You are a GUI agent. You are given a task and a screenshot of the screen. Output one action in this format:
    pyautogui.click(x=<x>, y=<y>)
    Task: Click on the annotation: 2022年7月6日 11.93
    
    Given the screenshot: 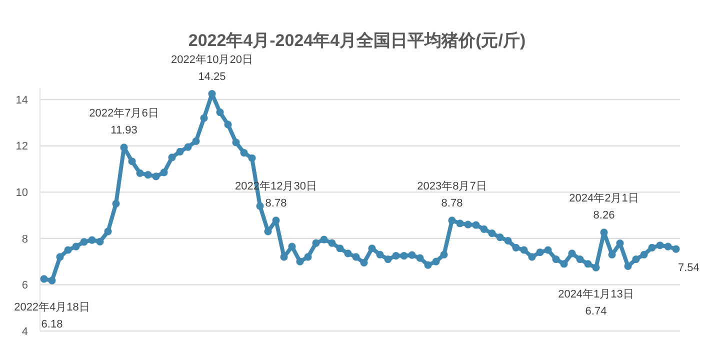 What is the action you would take?
    pyautogui.click(x=124, y=121)
    